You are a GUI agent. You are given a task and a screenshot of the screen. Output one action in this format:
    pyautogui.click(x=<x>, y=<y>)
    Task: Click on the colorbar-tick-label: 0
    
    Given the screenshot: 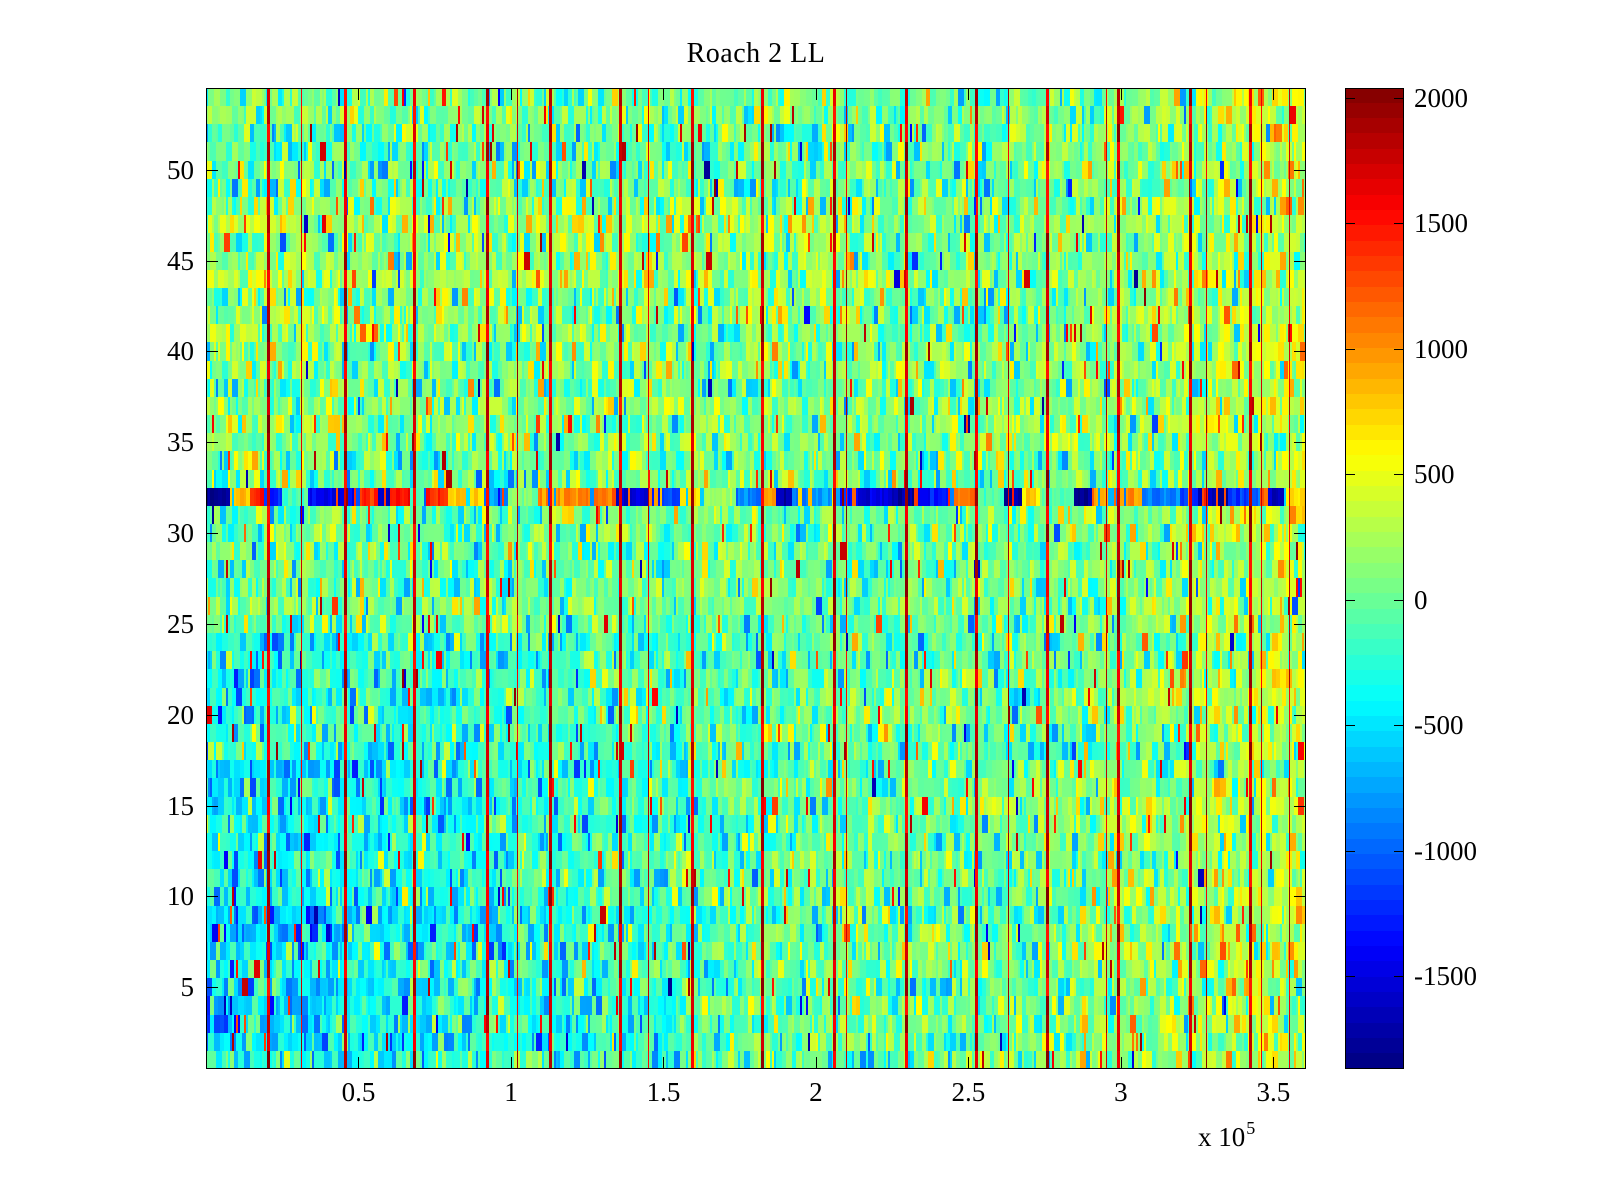 What is the action you would take?
    pyautogui.click(x=1421, y=599)
    